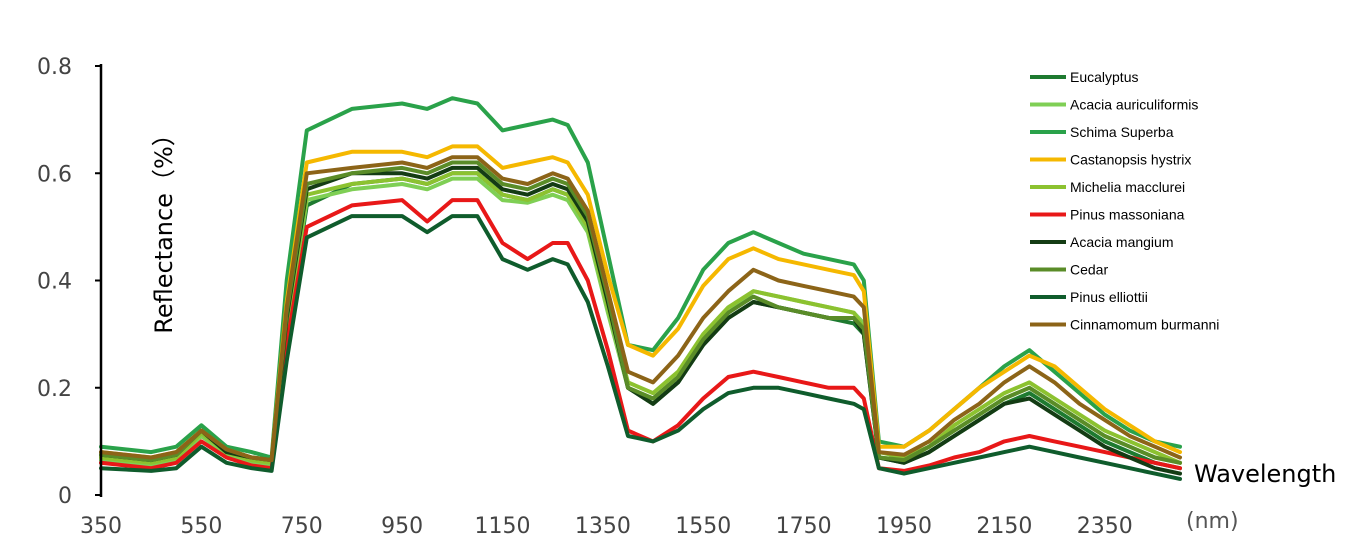 The width and height of the screenshot is (1364, 560). What do you see at coordinates (65, 496) in the screenshot?
I see `y-tick-label: 0` at bounding box center [65, 496].